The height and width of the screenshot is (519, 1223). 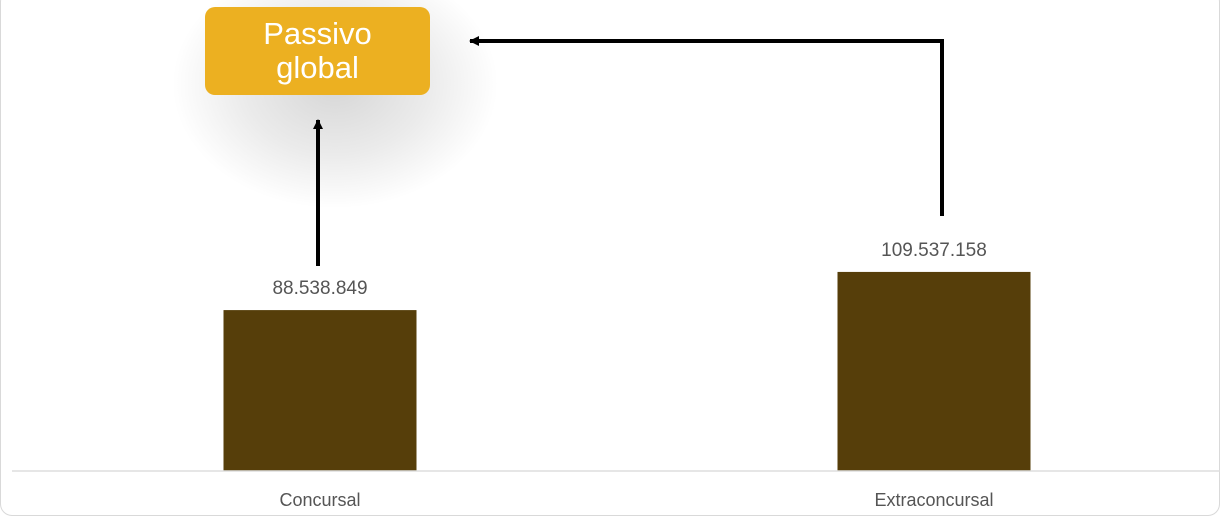 I want to click on passivo-global-badge: Passivo global, so click(x=317, y=51).